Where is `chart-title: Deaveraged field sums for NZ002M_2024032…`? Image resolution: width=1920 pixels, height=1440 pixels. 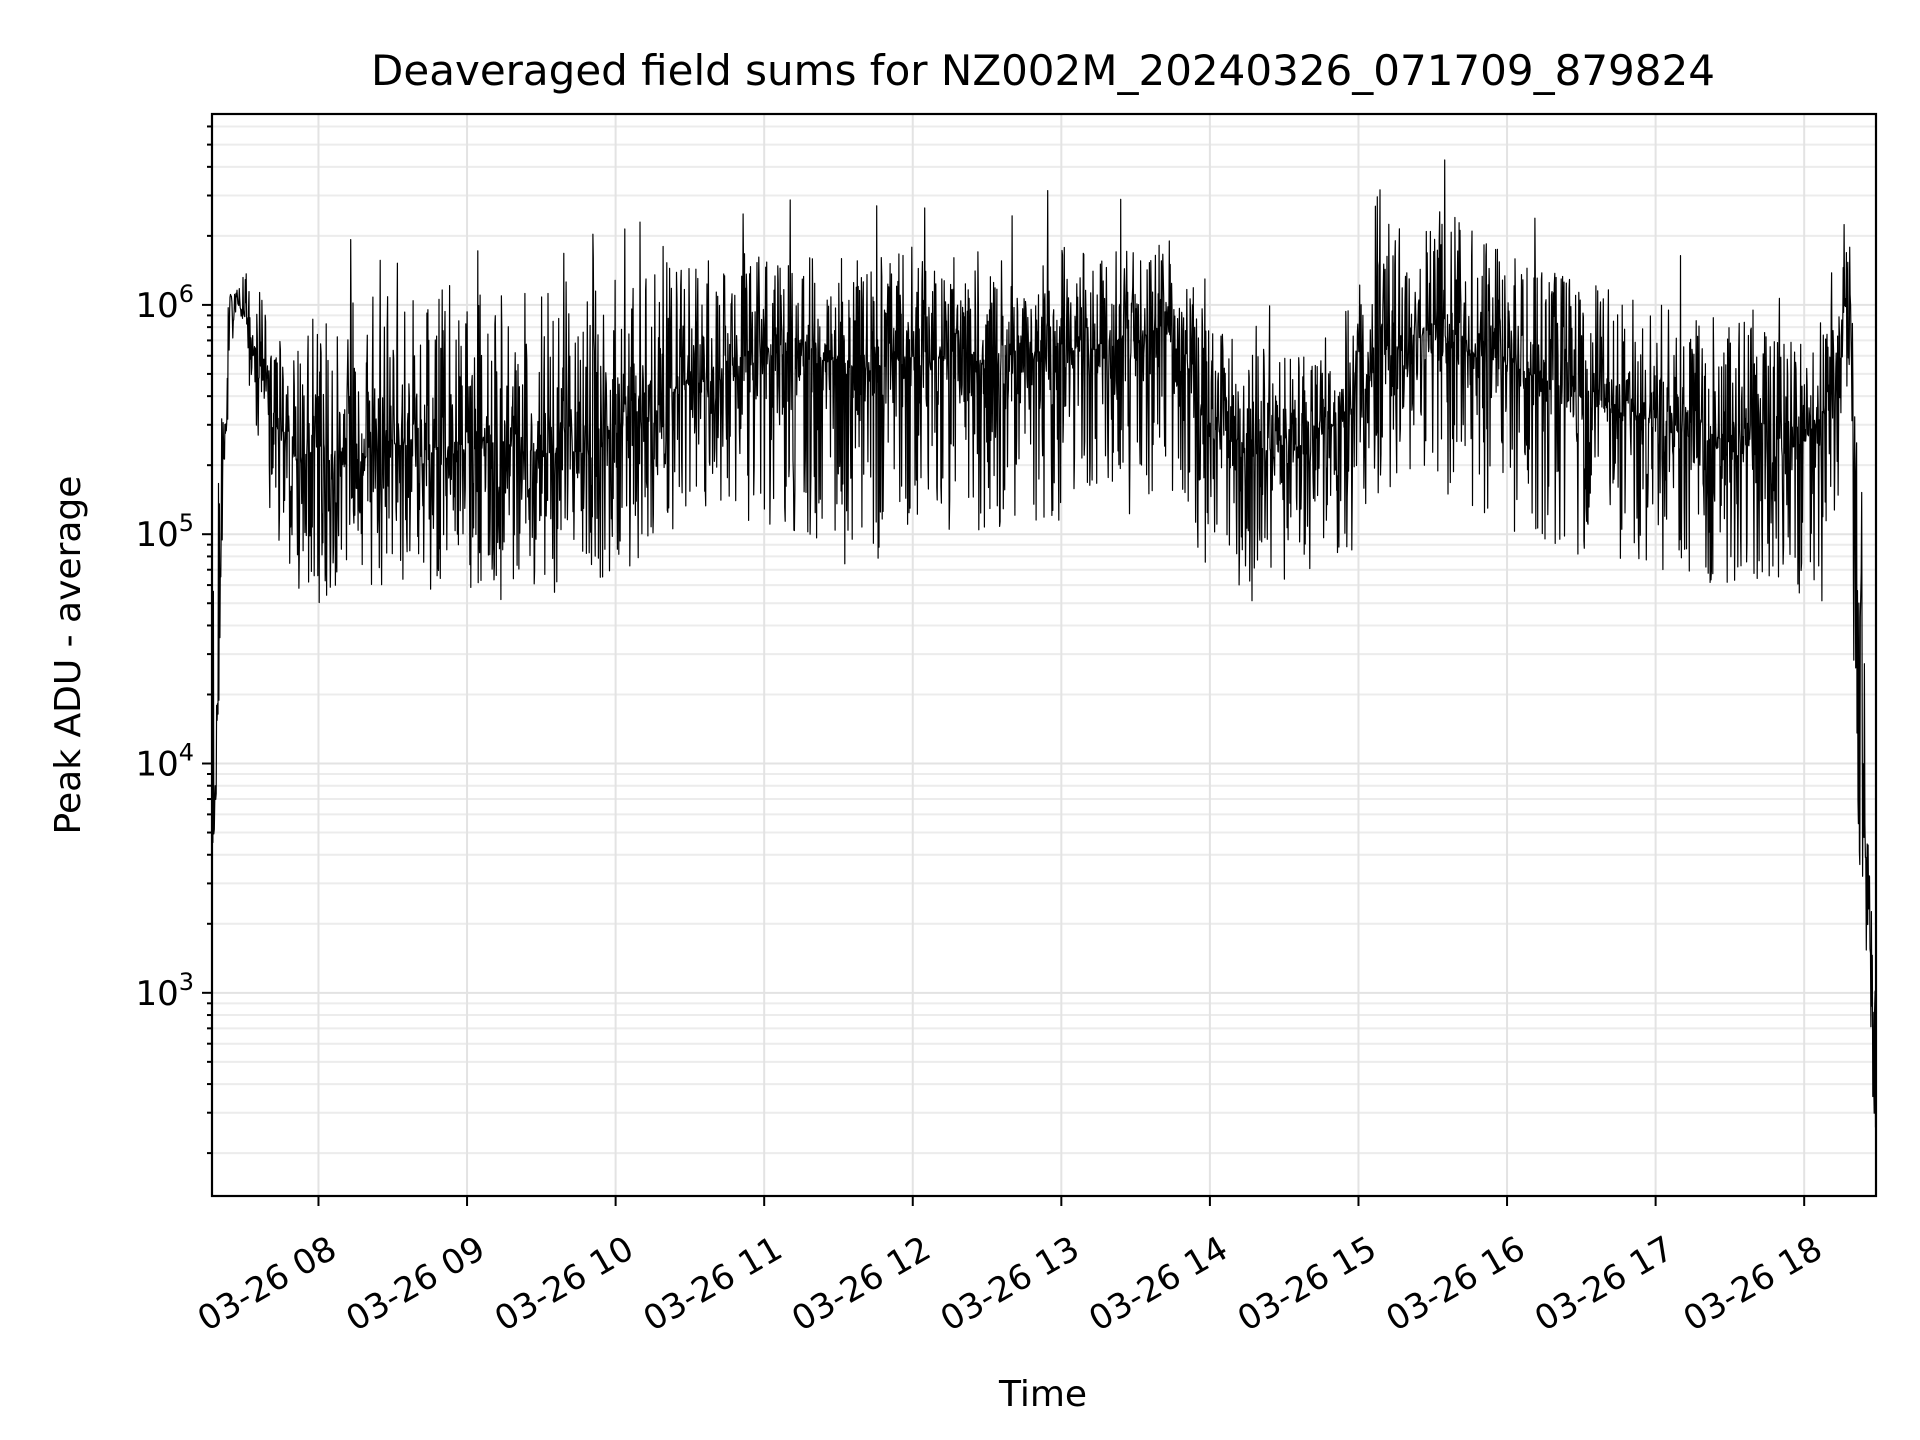
chart-title: Deaveraged field sums for NZ002M_2024032… is located at coordinates (1043, 70).